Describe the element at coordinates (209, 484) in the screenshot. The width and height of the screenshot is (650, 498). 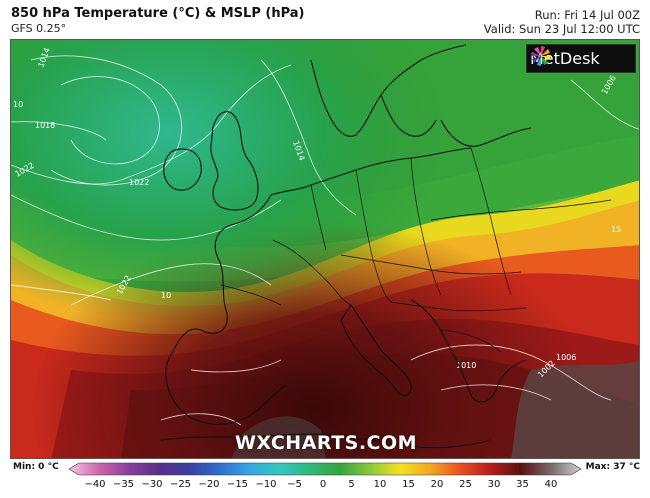
I see `legend-tick: −20` at that location.